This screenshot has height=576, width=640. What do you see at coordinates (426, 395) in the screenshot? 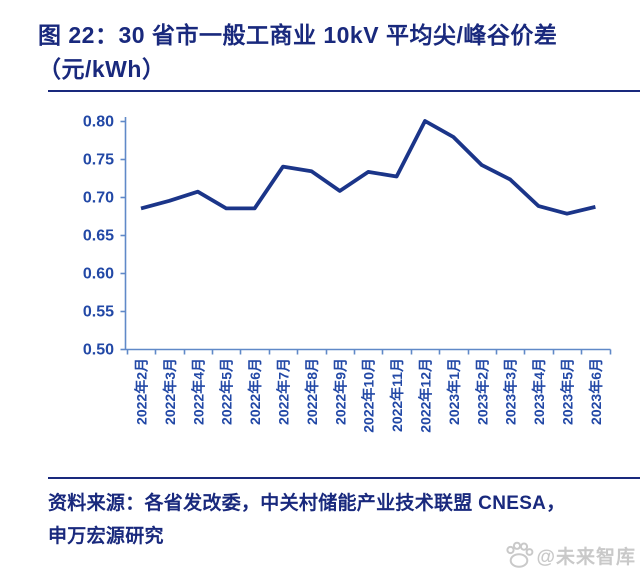
I see `x-axis-tick-label: 2022年12月` at bounding box center [426, 395].